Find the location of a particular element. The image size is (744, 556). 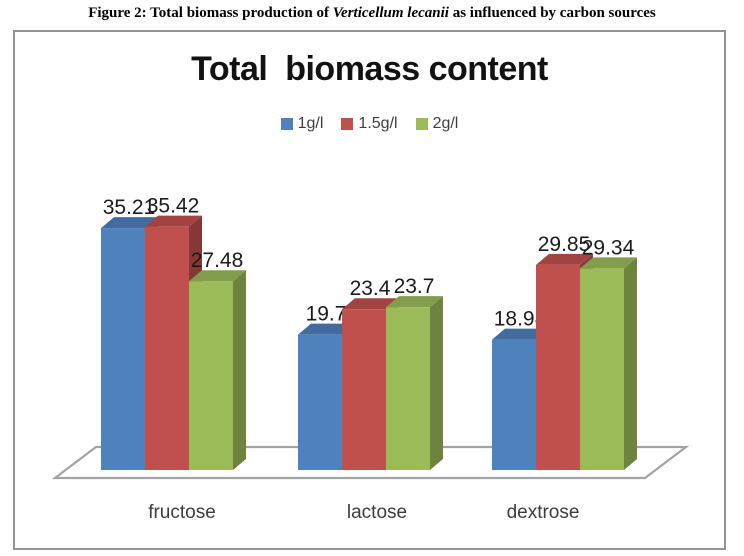

caption-prefix: Figure 2: Total biomass production of is located at coordinates (210, 13).